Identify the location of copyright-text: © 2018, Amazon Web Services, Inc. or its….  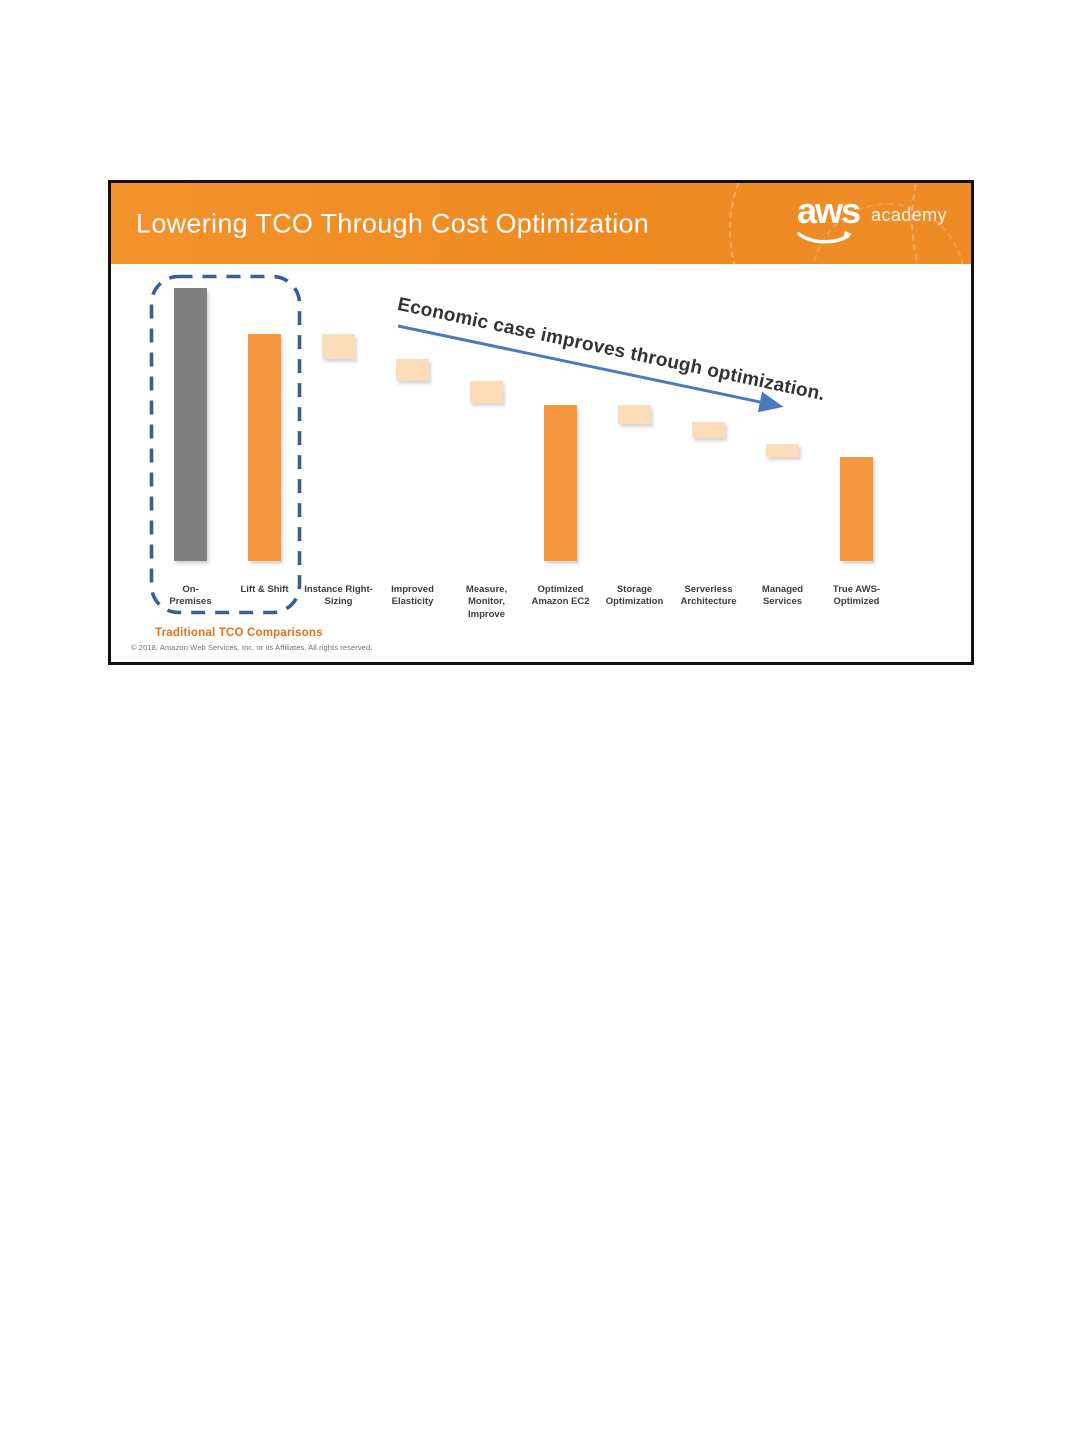
(252, 647).